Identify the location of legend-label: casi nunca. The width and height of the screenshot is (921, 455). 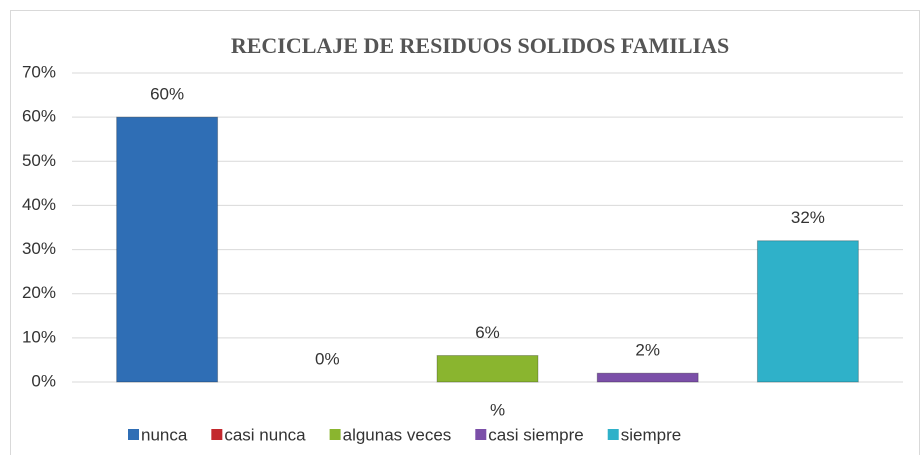
(265, 434).